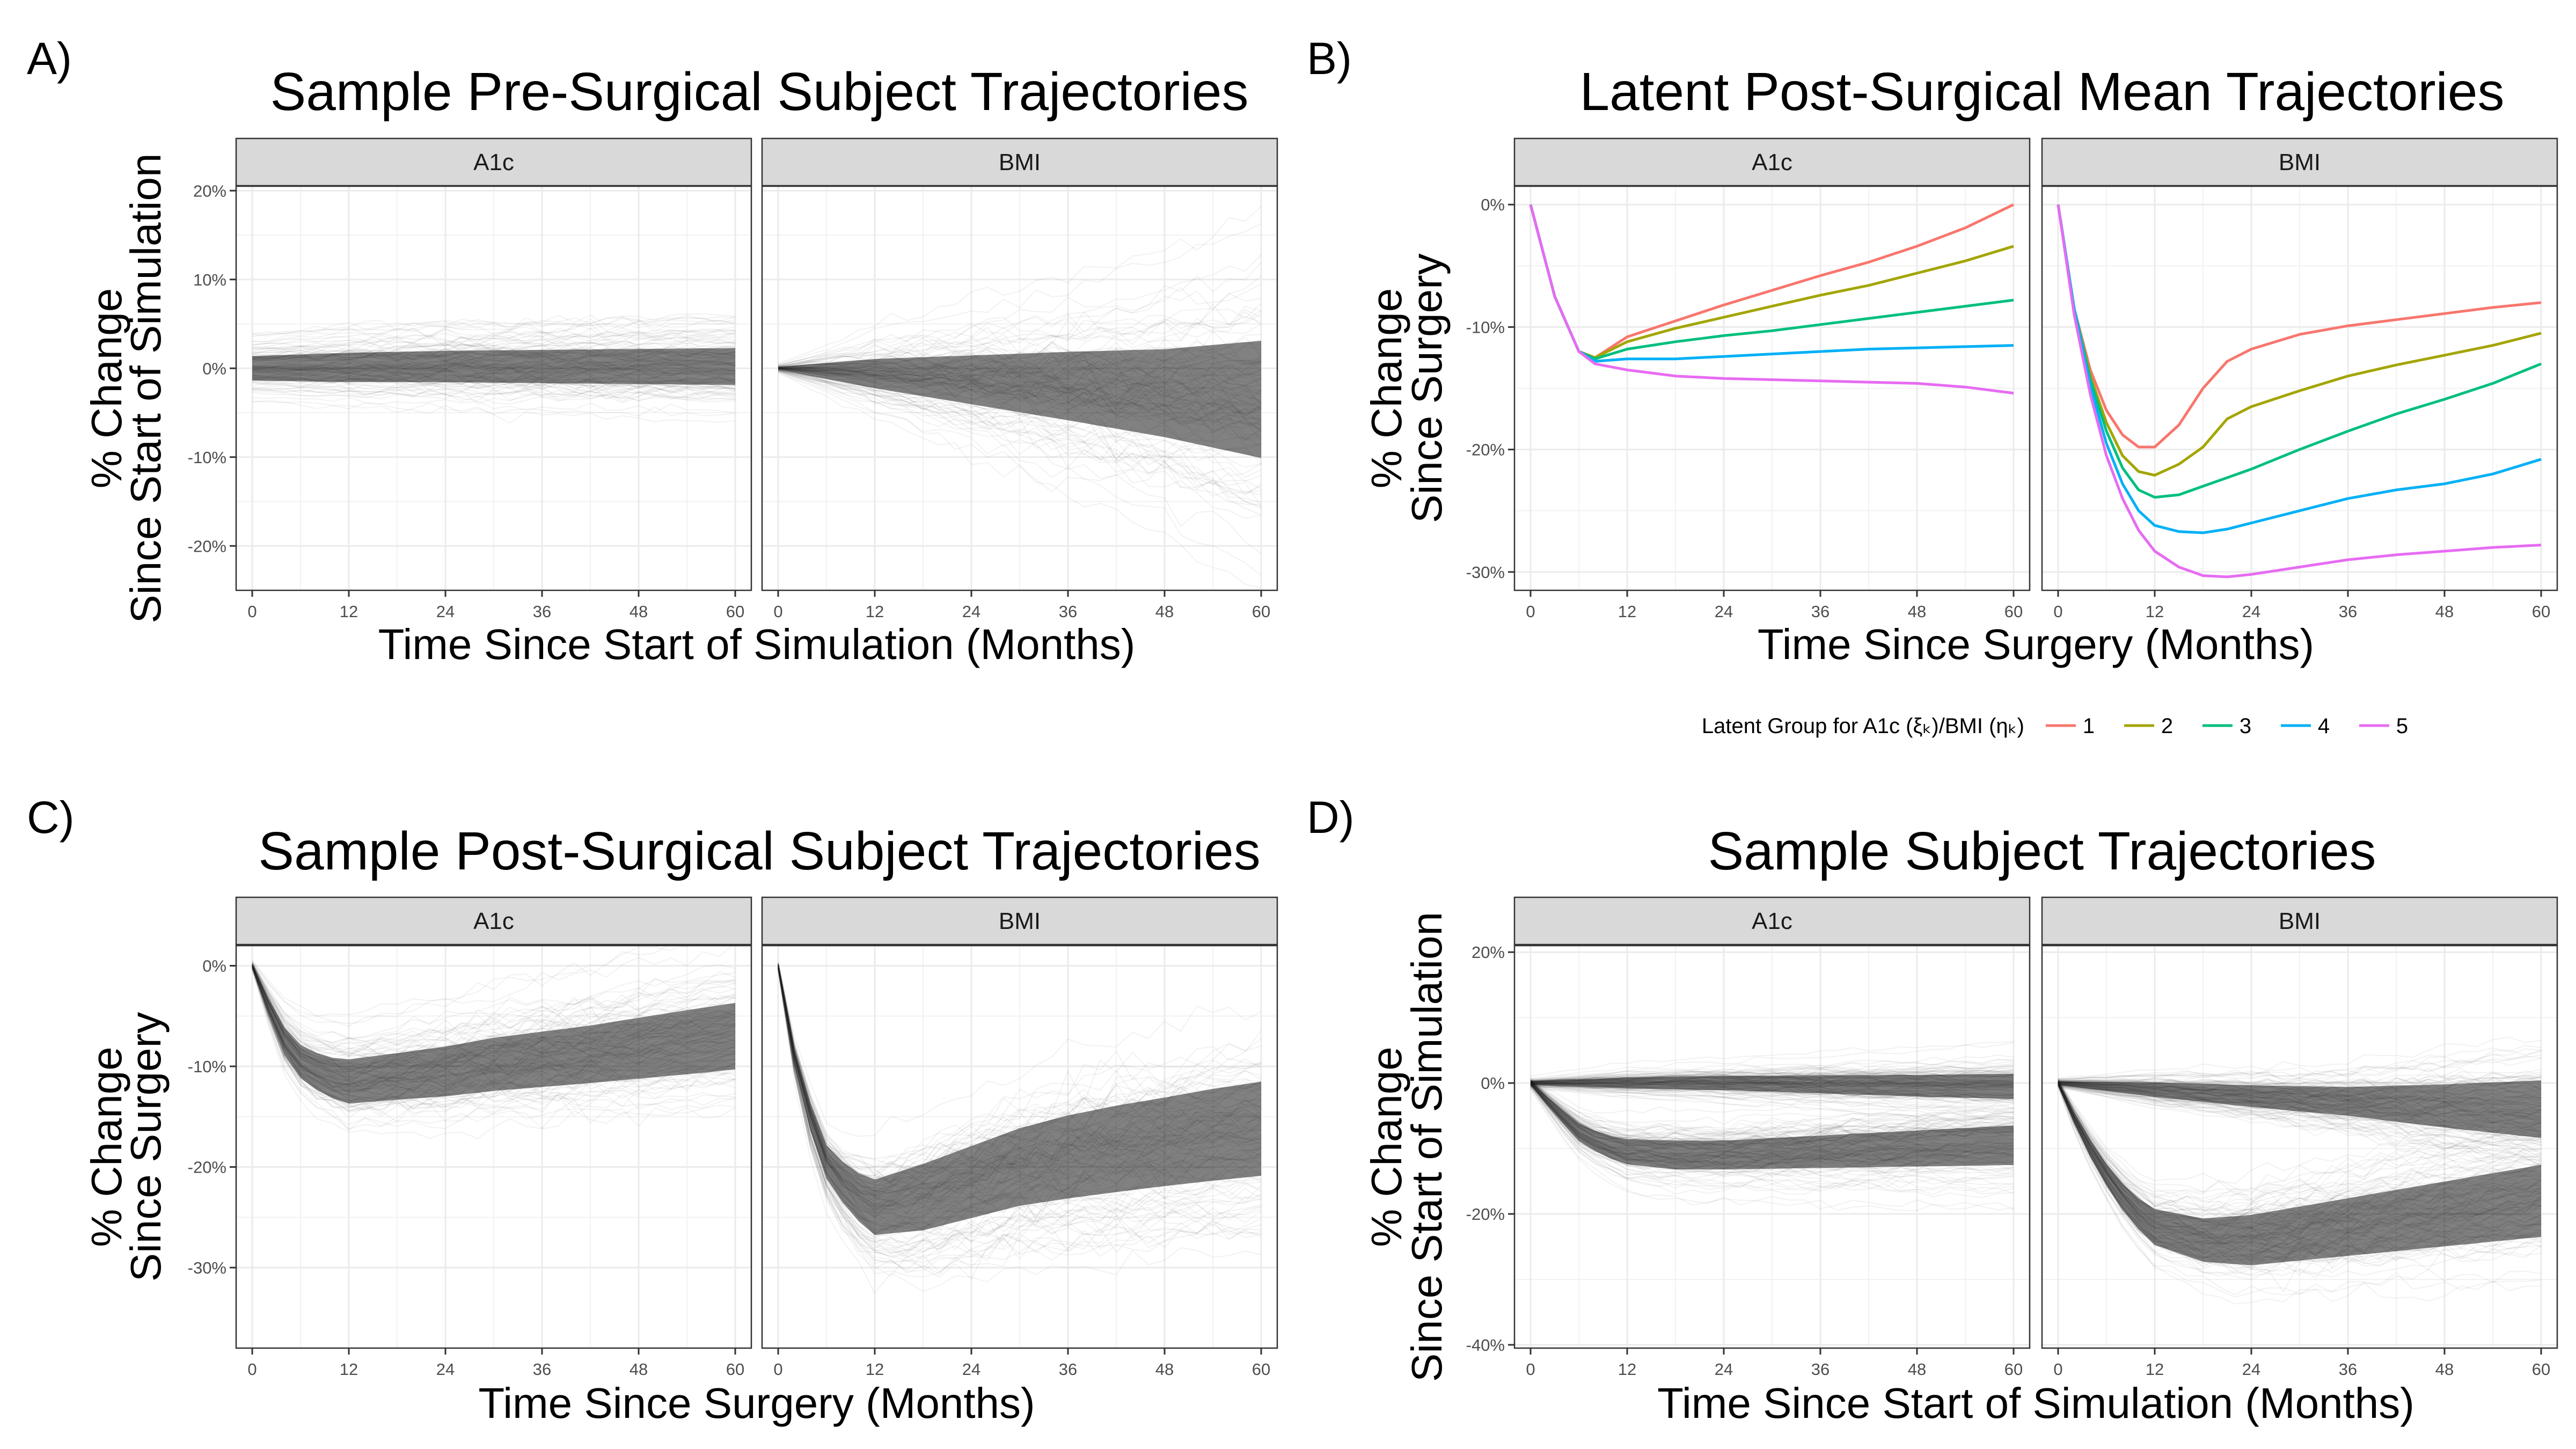 Image resolution: width=2576 pixels, height=1449 pixels. Describe the element at coordinates (1386, 1146) in the screenshot. I see `y-axis-label: % Change` at that location.